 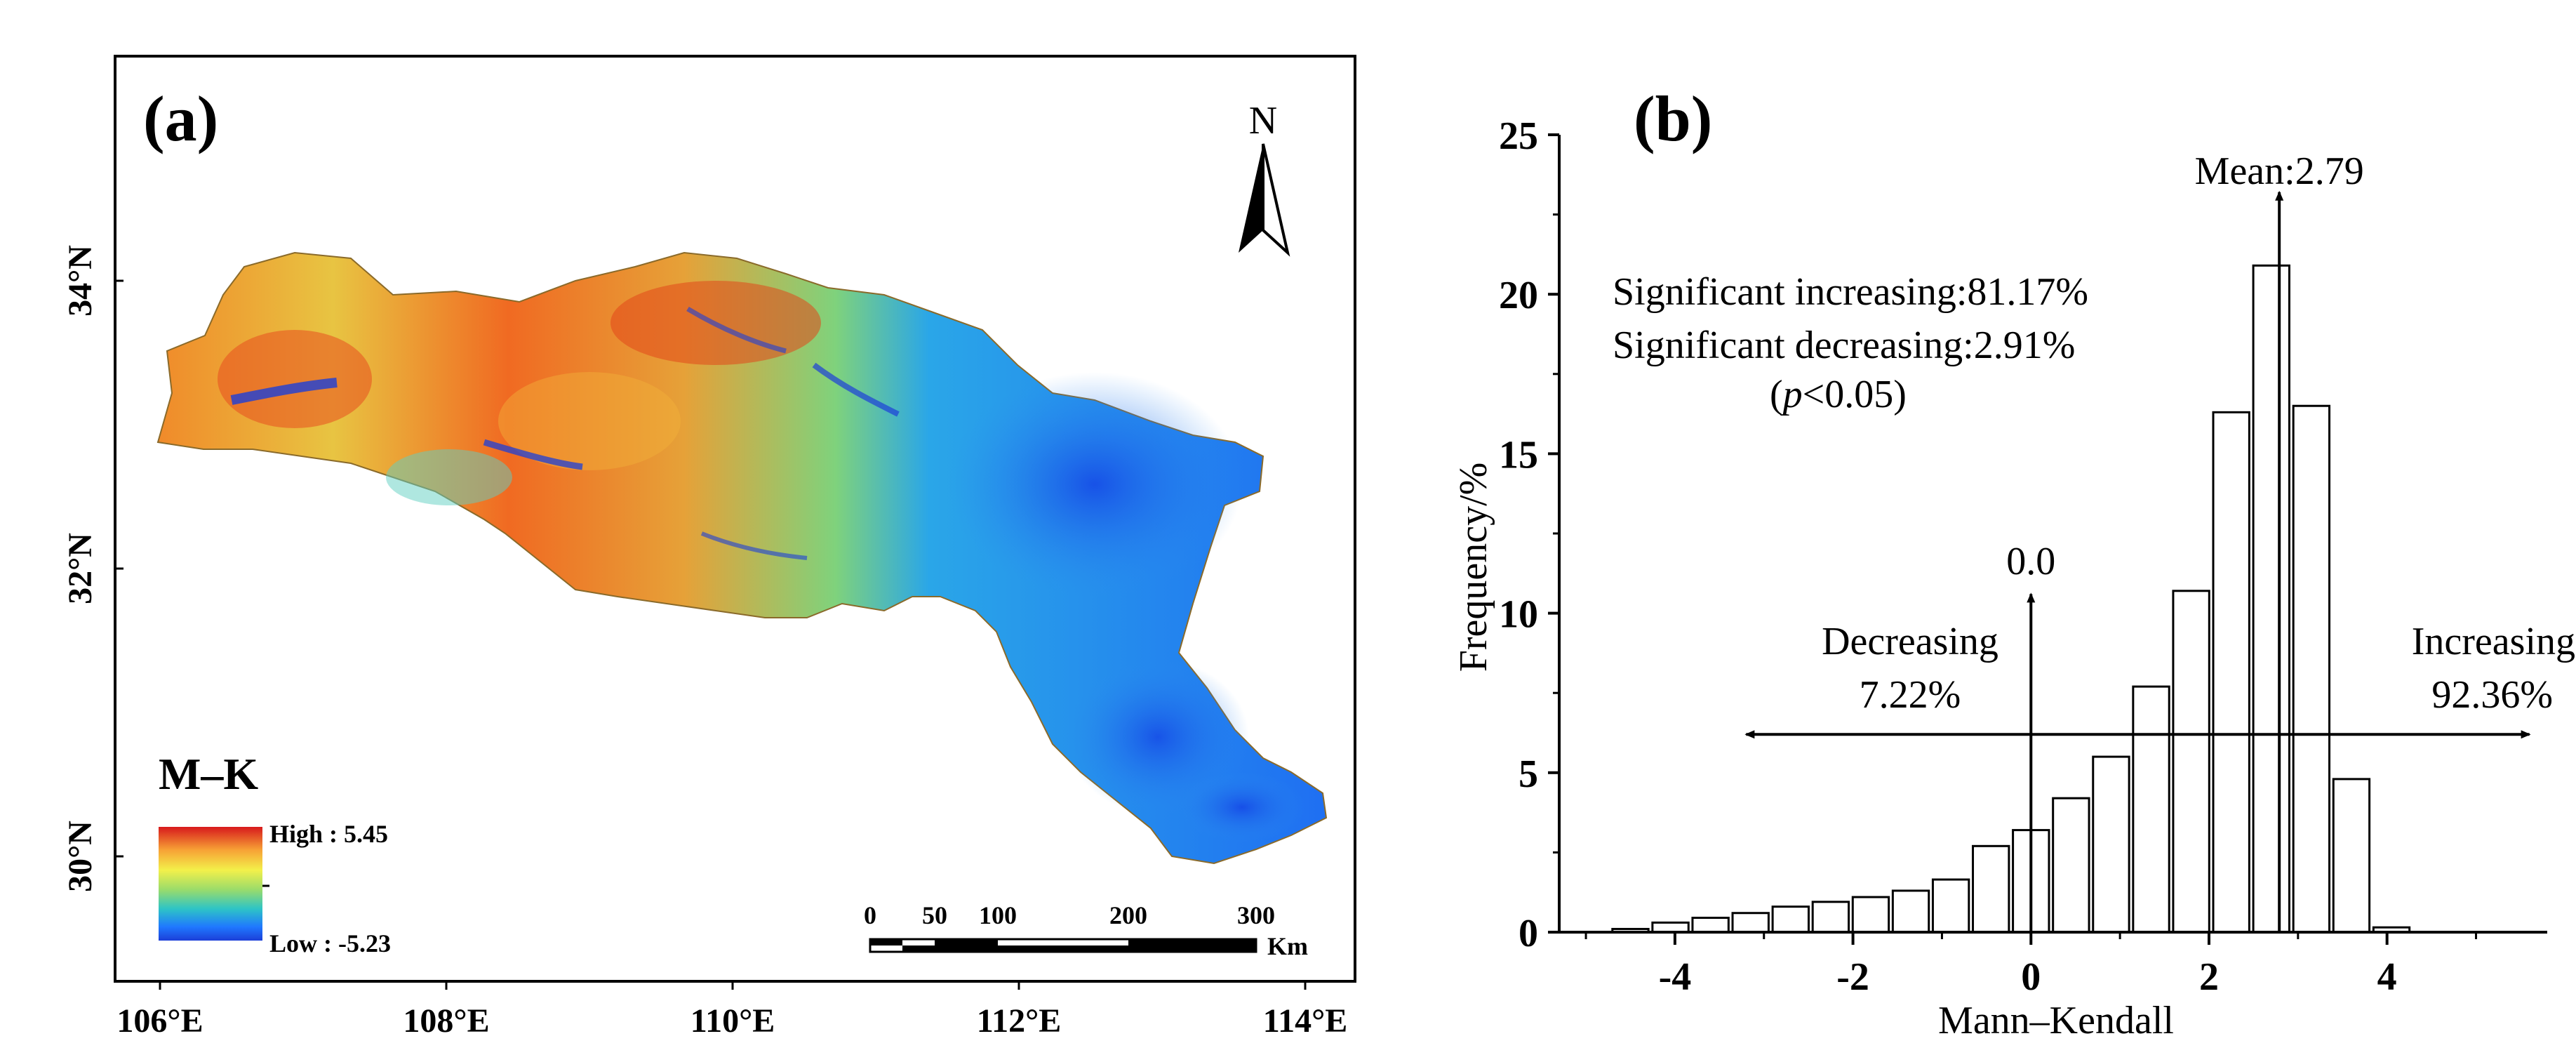 What do you see at coordinates (446, 1021) in the screenshot?
I see `lon-label: 108°E` at bounding box center [446, 1021].